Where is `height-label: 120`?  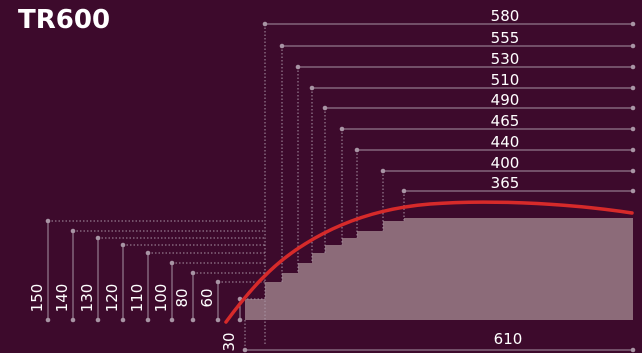 height-label: 120 is located at coordinates (112, 298).